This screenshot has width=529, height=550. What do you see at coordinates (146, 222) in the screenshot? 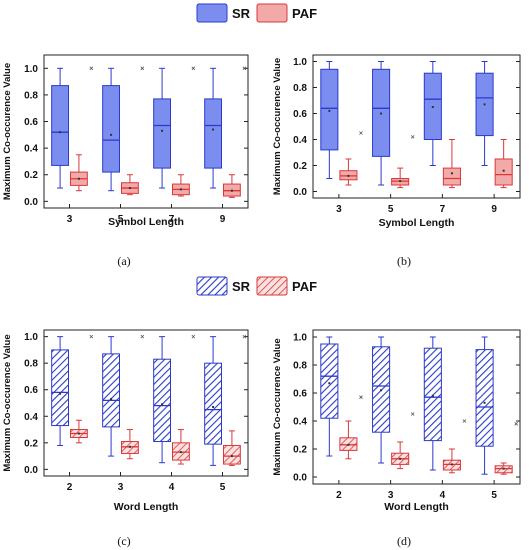
I see `x-axis-label: Symbol Length` at bounding box center [146, 222].